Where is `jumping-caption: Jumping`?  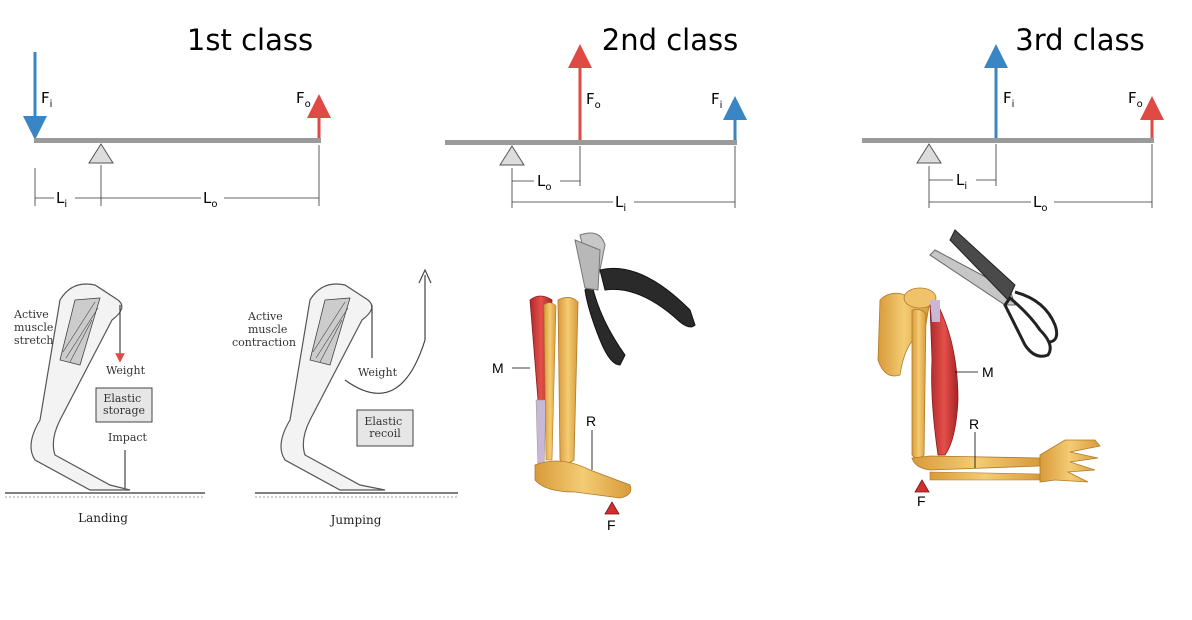 jumping-caption: Jumping is located at coordinates (355, 520).